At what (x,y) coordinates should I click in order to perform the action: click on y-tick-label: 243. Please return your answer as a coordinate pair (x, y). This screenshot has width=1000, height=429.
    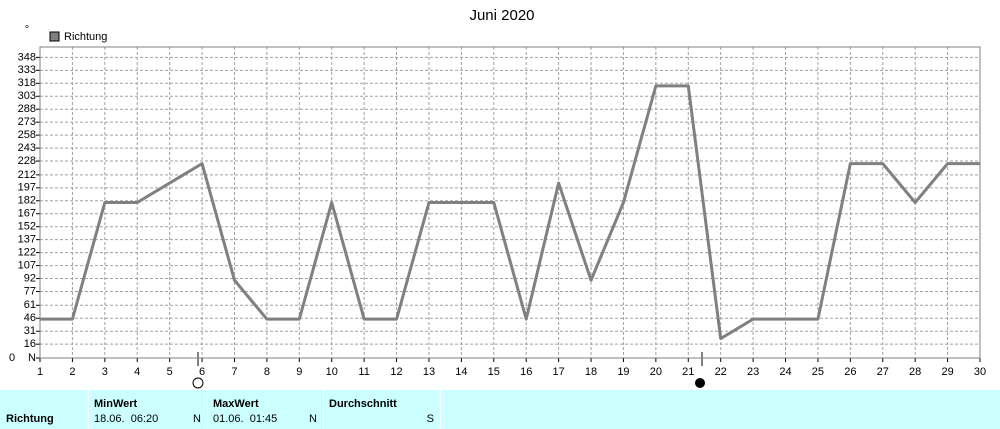
    Looking at the image, I should click on (27, 148).